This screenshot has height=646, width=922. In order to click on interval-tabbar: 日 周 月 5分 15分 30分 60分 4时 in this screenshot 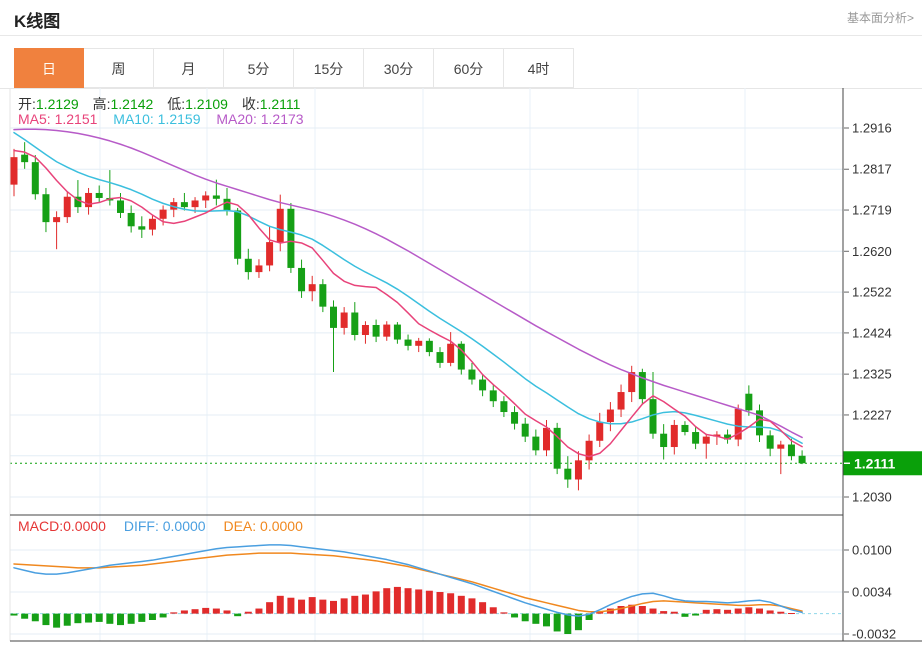, I will do `click(461, 68)`.